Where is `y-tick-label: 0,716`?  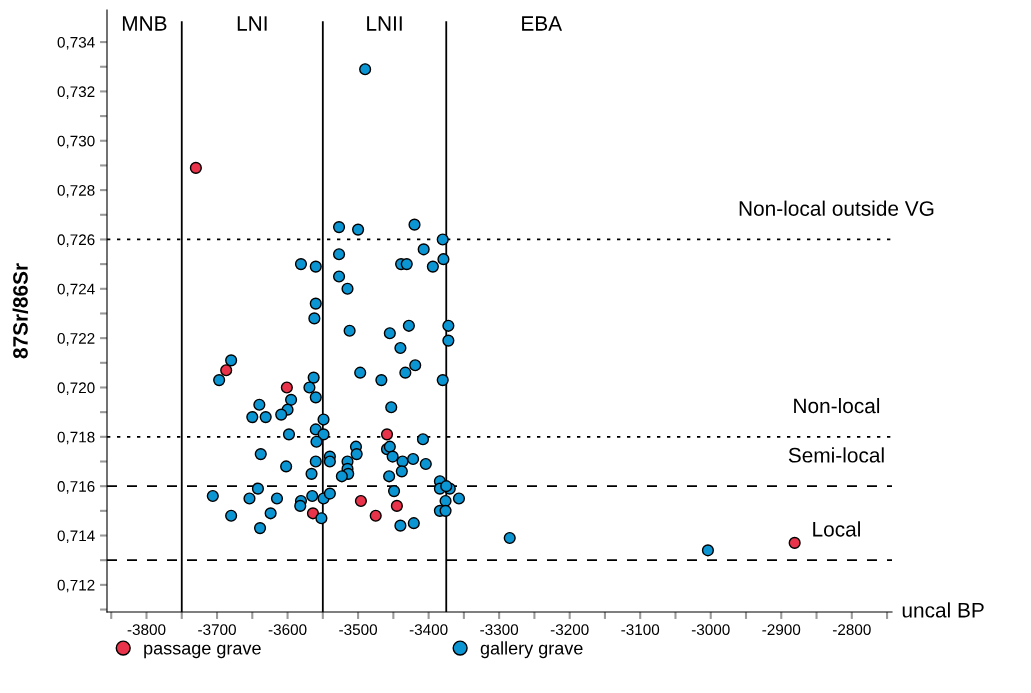 y-tick-label: 0,716 is located at coordinates (76, 487).